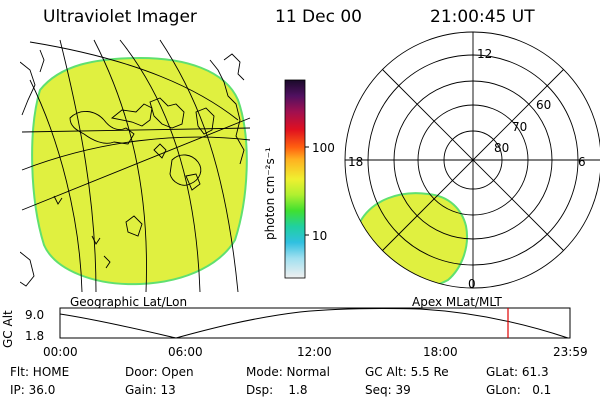  What do you see at coordinates (277, 390) in the screenshot?
I see `status-dsp: Dsp: 1.8` at bounding box center [277, 390].